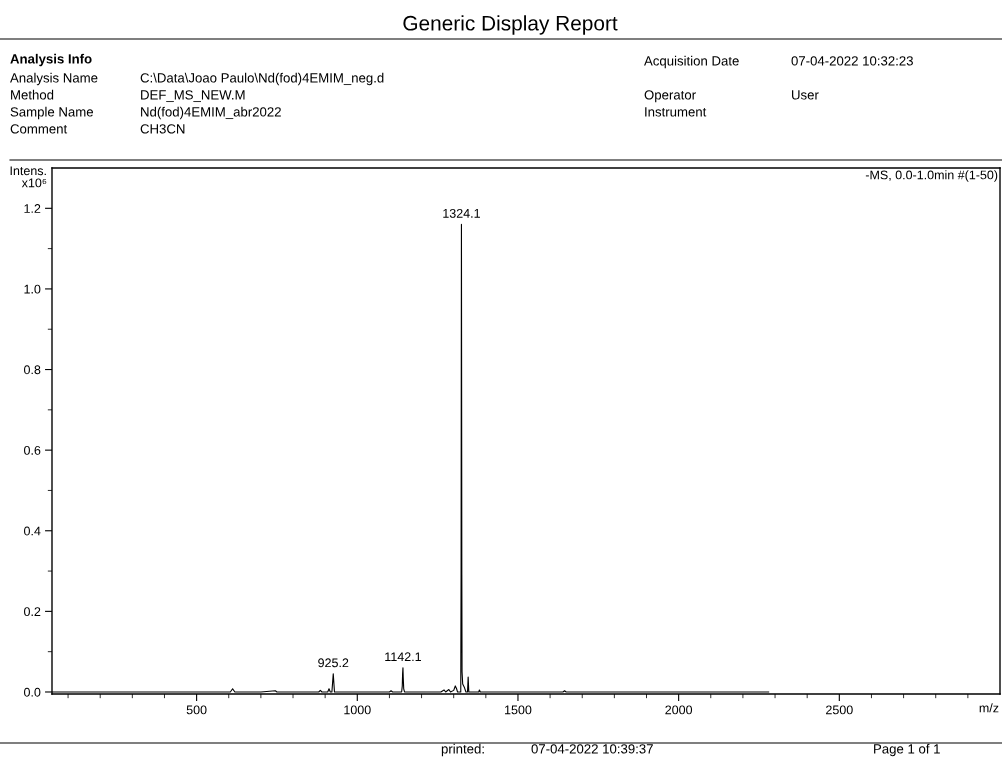 The image size is (1002, 758). I want to click on text: Operator, so click(670, 96).